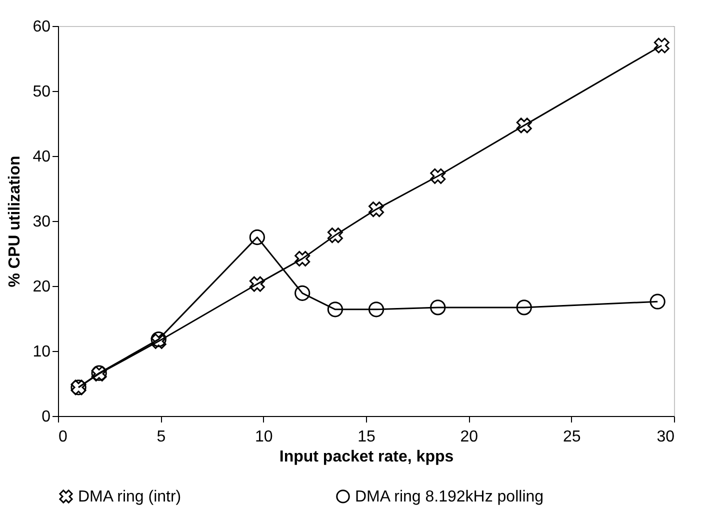 Image resolution: width=709 pixels, height=522 pixels. What do you see at coordinates (130, 497) in the screenshot?
I see `legend-label: DMA ring (intr)` at bounding box center [130, 497].